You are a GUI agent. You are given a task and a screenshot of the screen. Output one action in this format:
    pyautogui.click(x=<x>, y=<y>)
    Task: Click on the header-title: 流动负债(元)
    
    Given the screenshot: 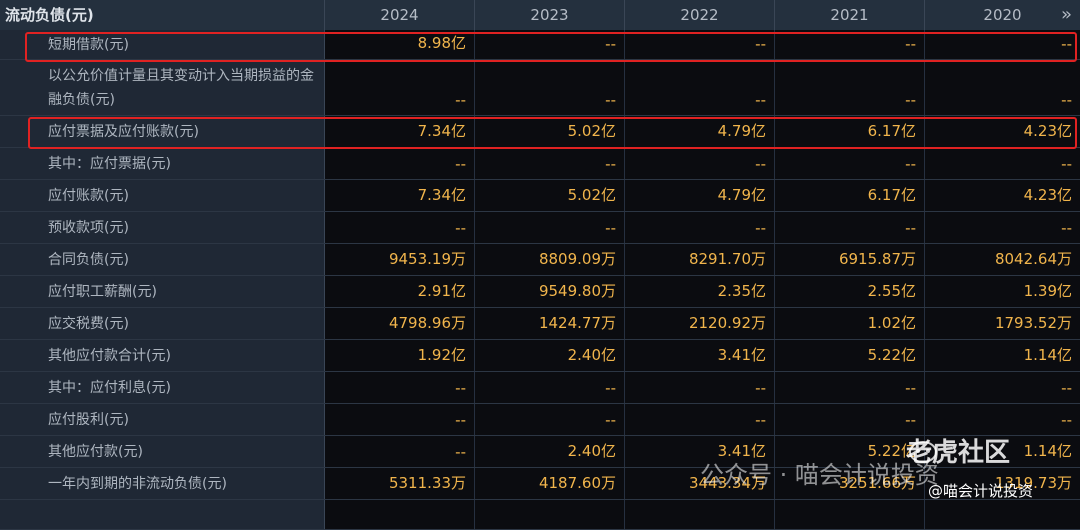 What is the action you would take?
    pyautogui.click(x=162, y=15)
    